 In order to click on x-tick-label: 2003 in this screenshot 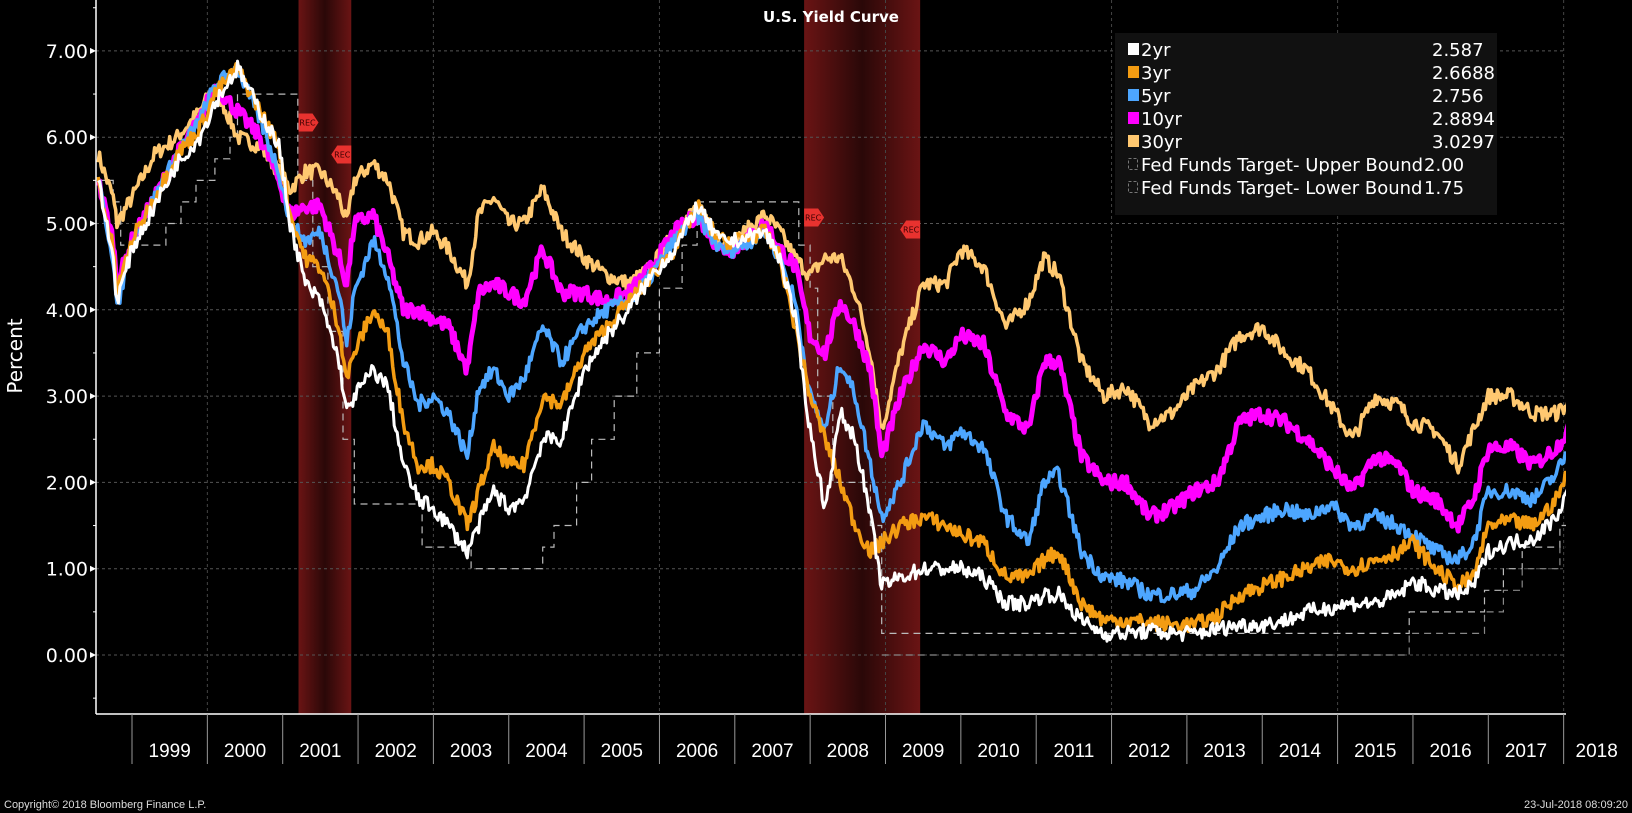, I will do `click(471, 751)`.